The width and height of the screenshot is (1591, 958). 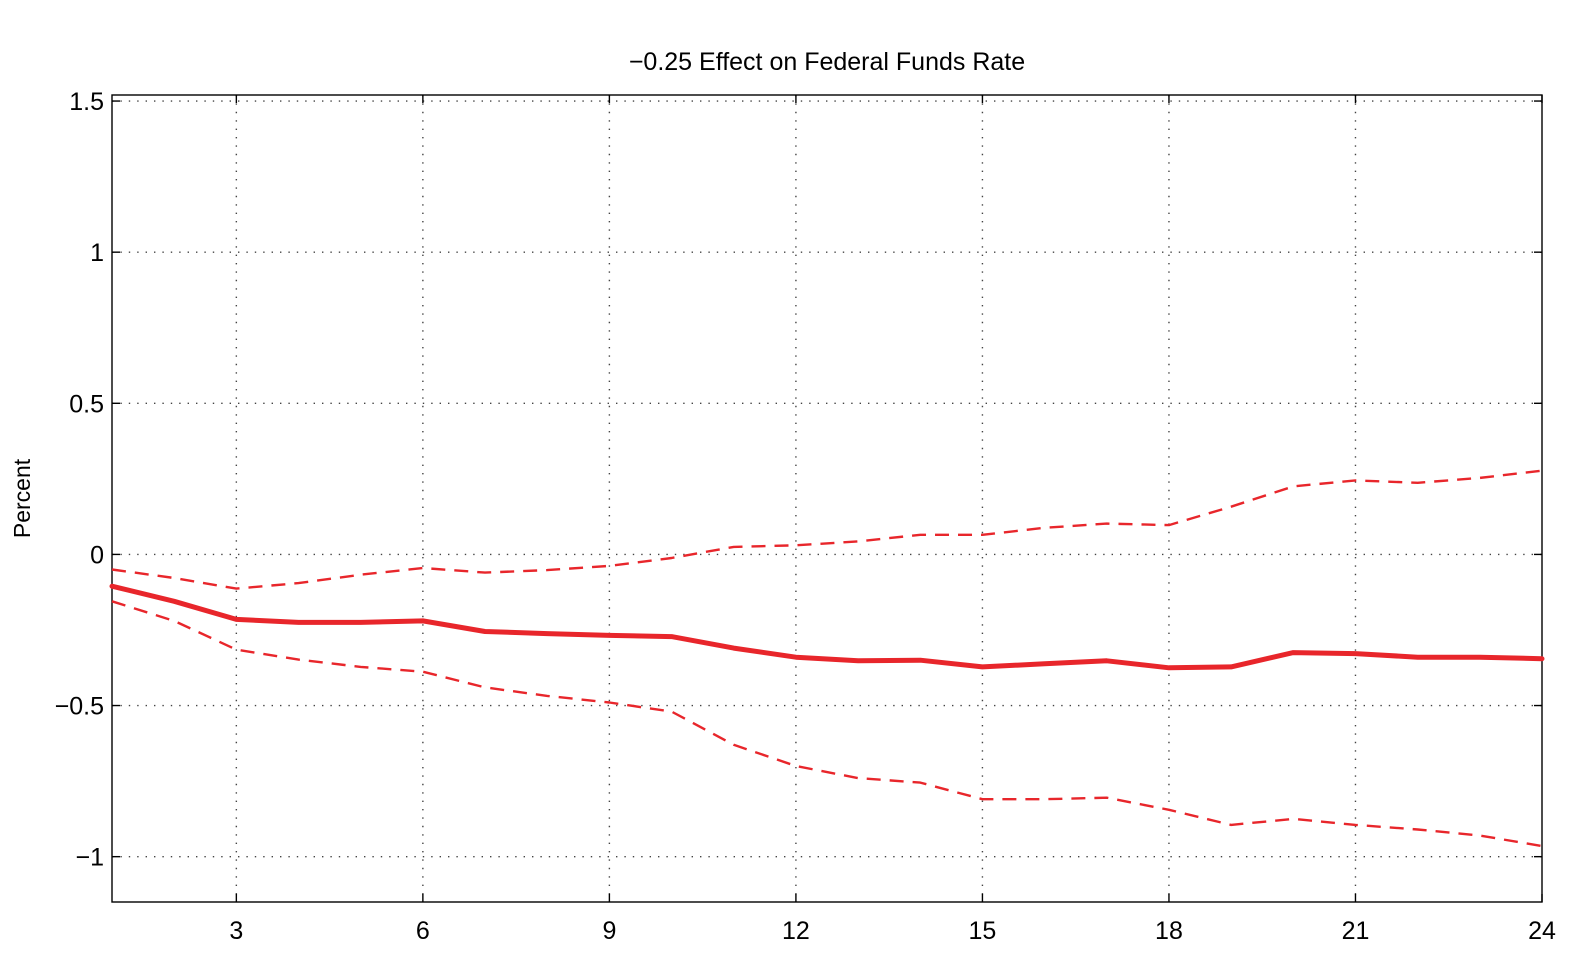 What do you see at coordinates (86, 102) in the screenshot?
I see `y-tick-label: 1.5` at bounding box center [86, 102].